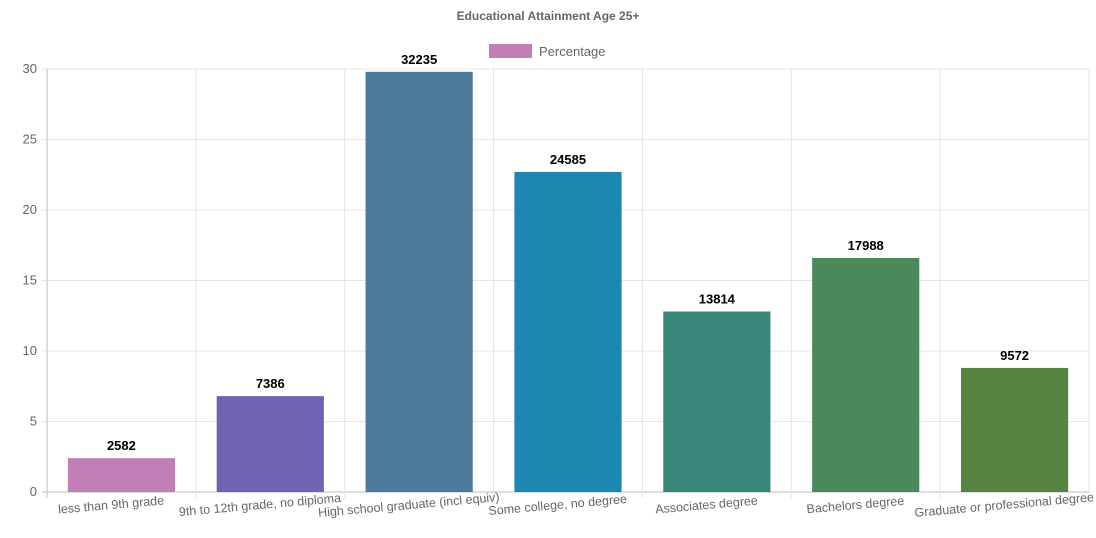  What do you see at coordinates (707, 505) in the screenshot?
I see `x-tick-label: Associates degree` at bounding box center [707, 505].